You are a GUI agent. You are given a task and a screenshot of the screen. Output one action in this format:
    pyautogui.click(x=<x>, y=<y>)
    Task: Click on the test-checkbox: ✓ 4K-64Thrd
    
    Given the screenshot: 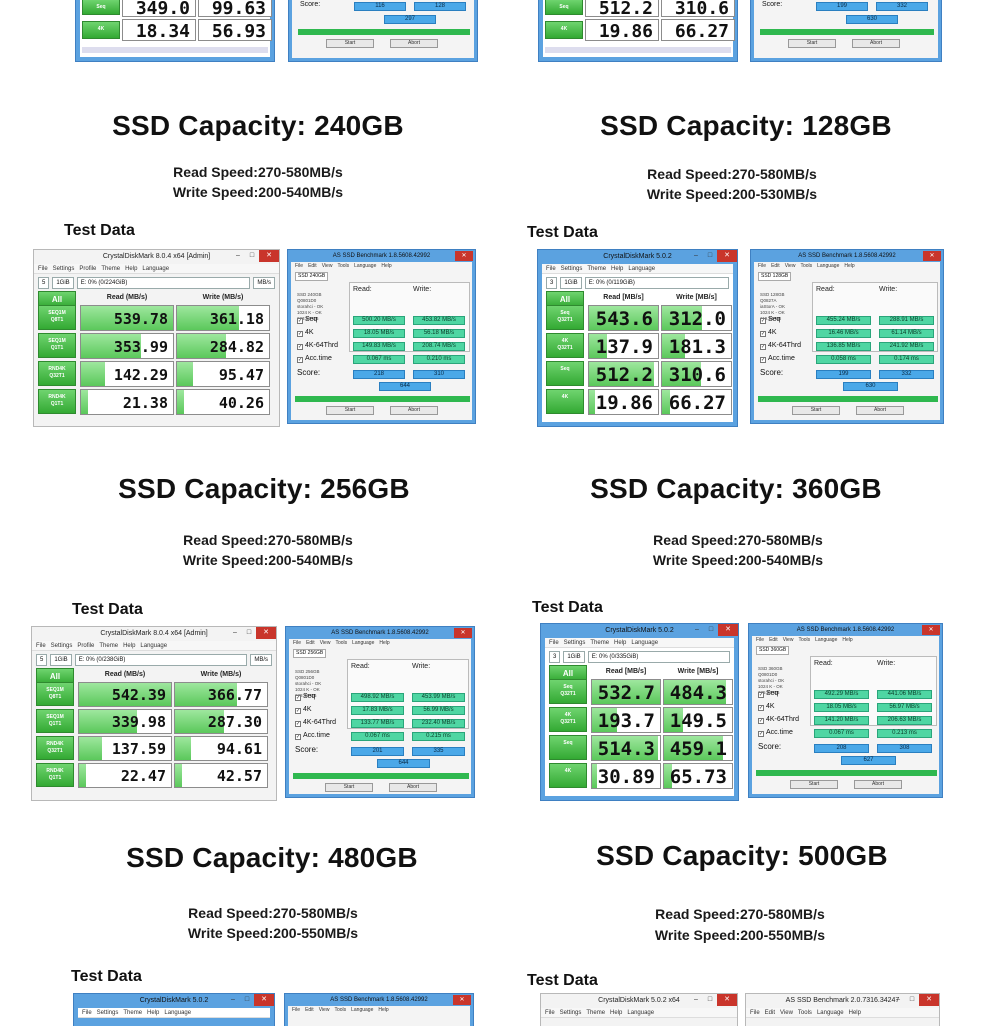 What is the action you would take?
    pyautogui.click(x=780, y=346)
    